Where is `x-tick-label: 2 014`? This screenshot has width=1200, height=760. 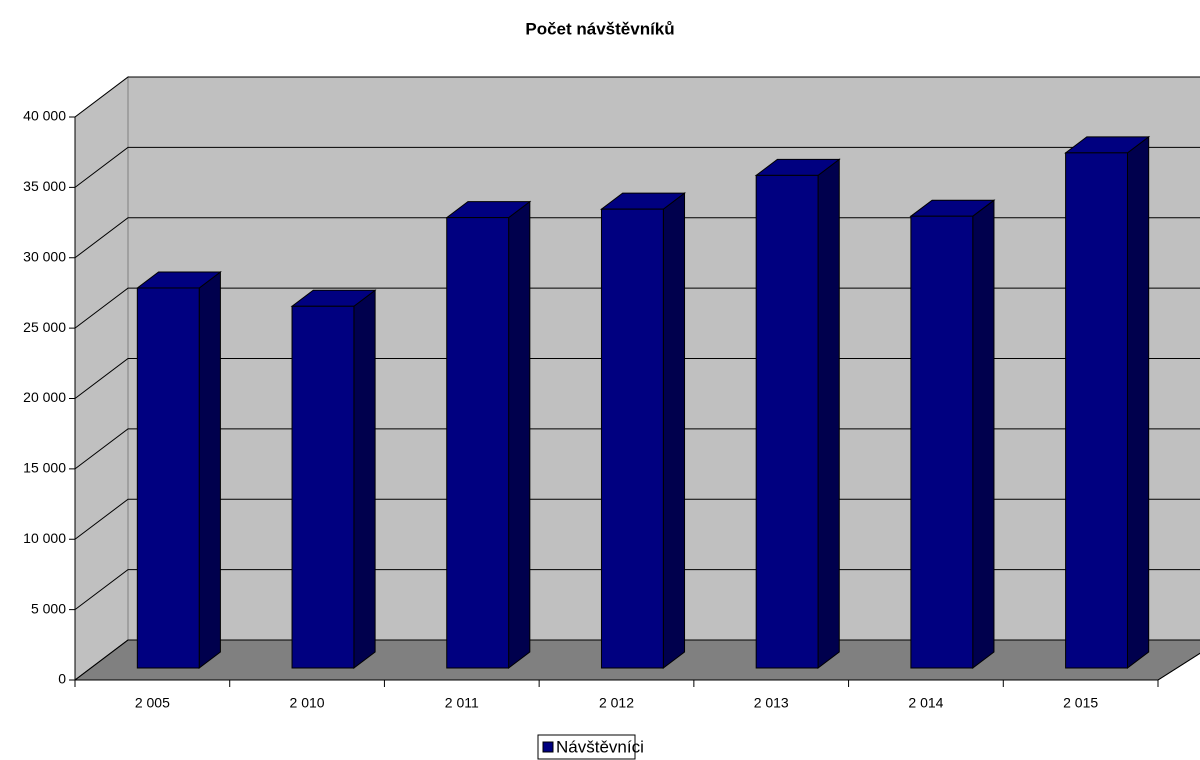 x-tick-label: 2 014 is located at coordinates (925, 703).